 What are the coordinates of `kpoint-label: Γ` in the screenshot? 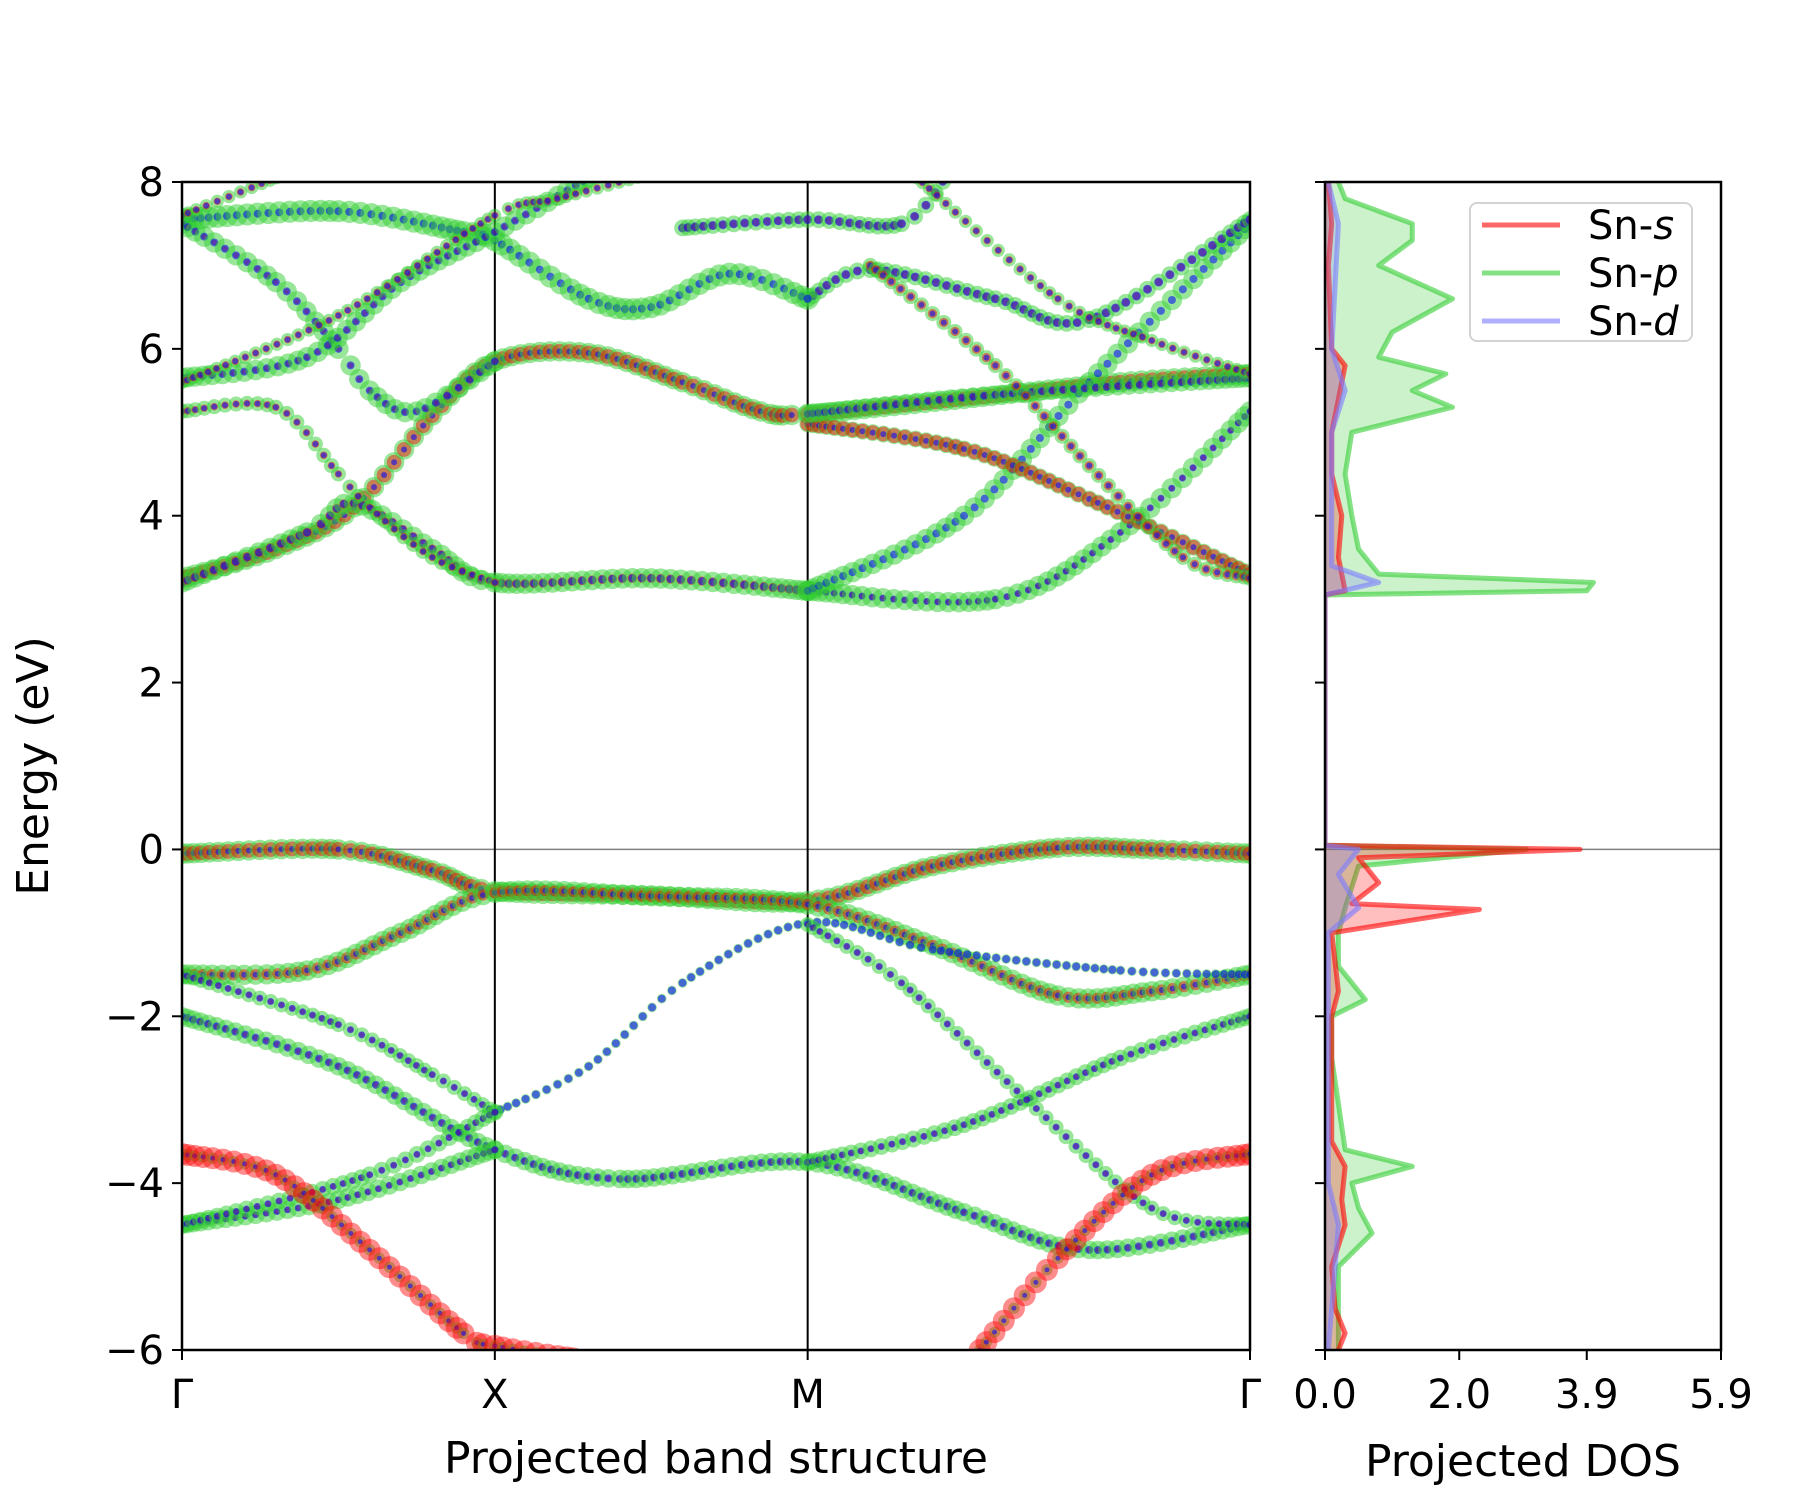 It's located at (182, 1395).